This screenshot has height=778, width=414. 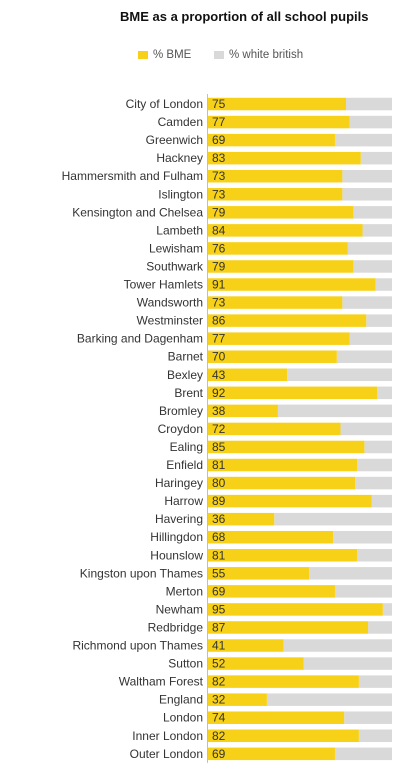 What do you see at coordinates (219, 700) in the screenshot?
I see `data-label-bme: 32` at bounding box center [219, 700].